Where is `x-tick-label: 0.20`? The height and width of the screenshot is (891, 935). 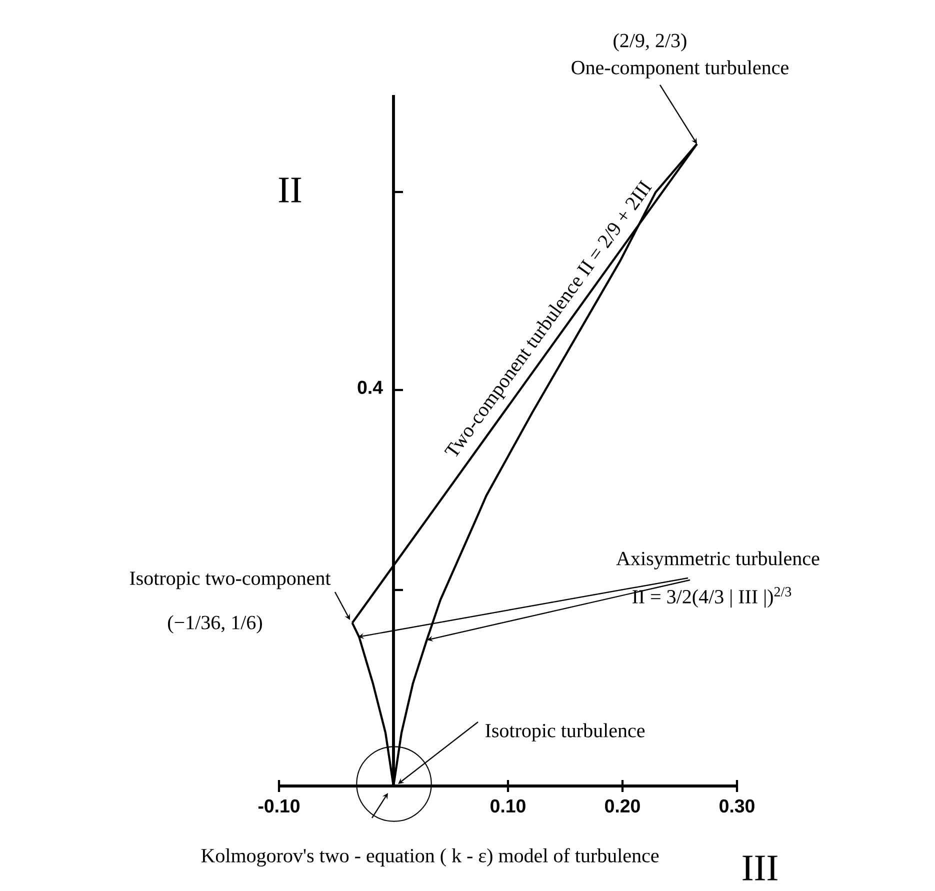
x-tick-label: 0.20 is located at coordinates (622, 806).